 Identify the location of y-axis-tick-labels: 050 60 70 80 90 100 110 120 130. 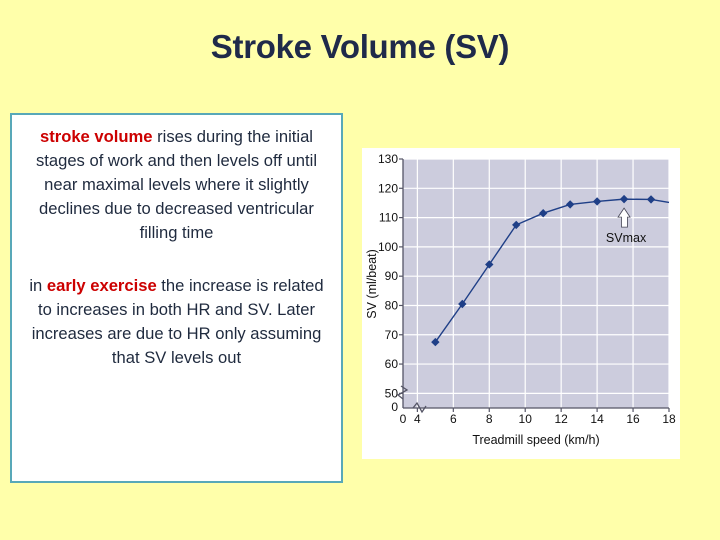
(390, 283).